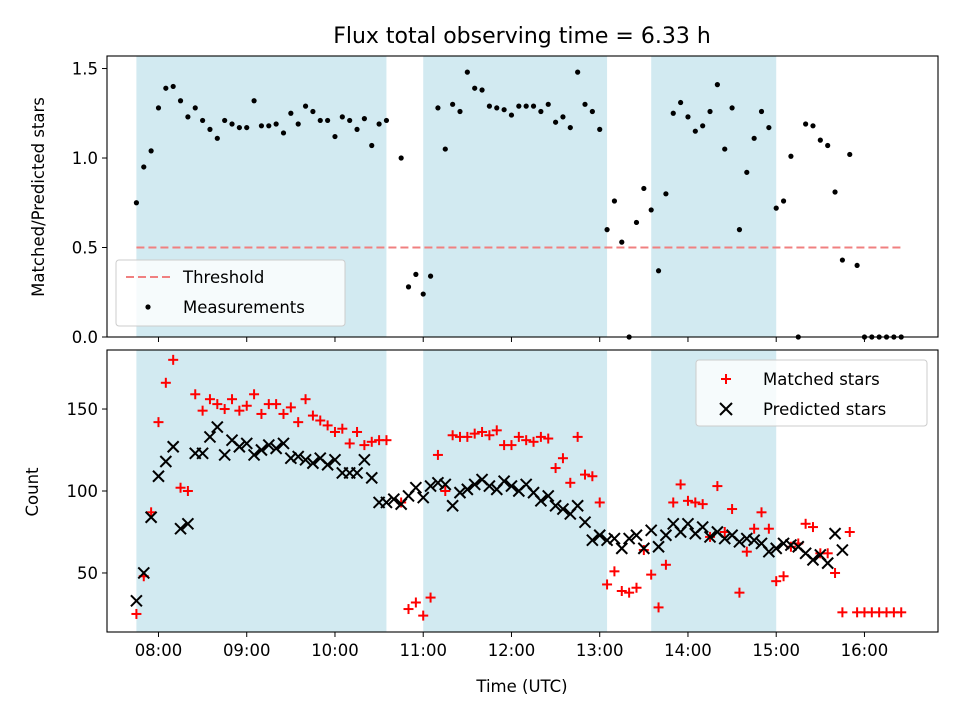  Describe the element at coordinates (230, 293) in the screenshot. I see `top-legend-box` at that location.